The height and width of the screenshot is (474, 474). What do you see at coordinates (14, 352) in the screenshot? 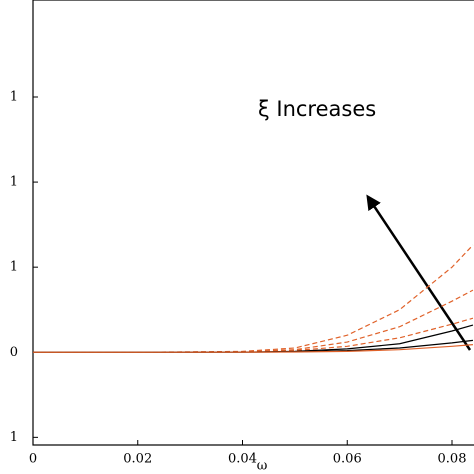
I see `y-tick-label: 0` at bounding box center [14, 352].